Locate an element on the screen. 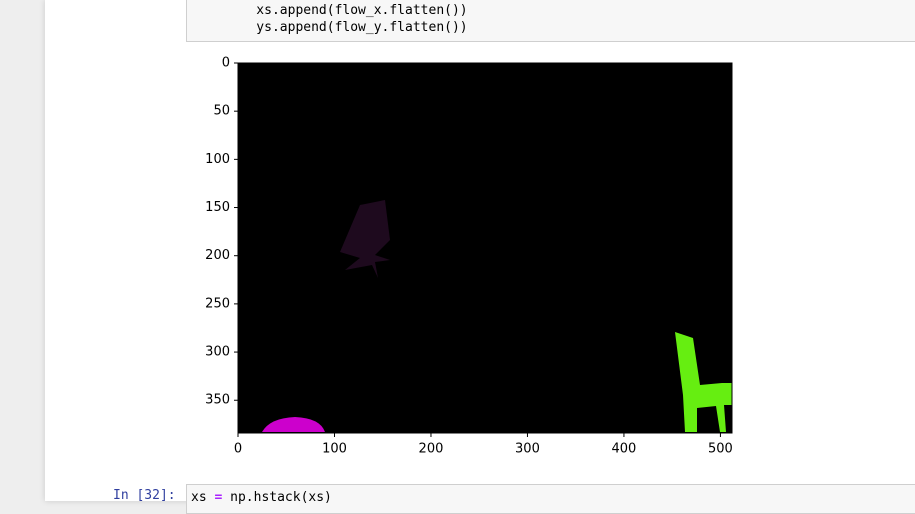  code-token: xs is located at coordinates (203, 497).